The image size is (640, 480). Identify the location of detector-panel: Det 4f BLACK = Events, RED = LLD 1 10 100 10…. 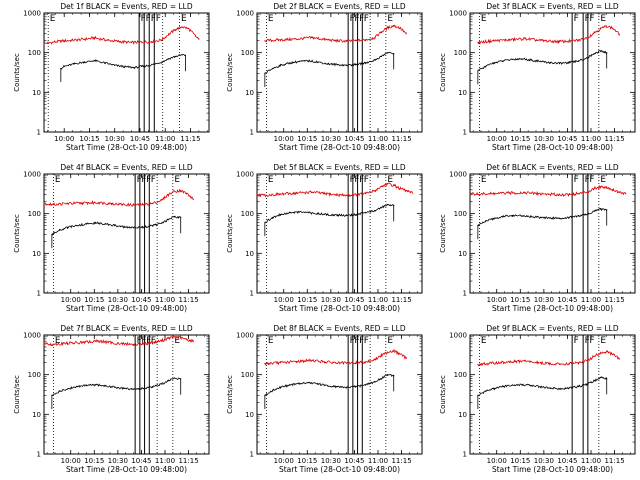
(111, 238).